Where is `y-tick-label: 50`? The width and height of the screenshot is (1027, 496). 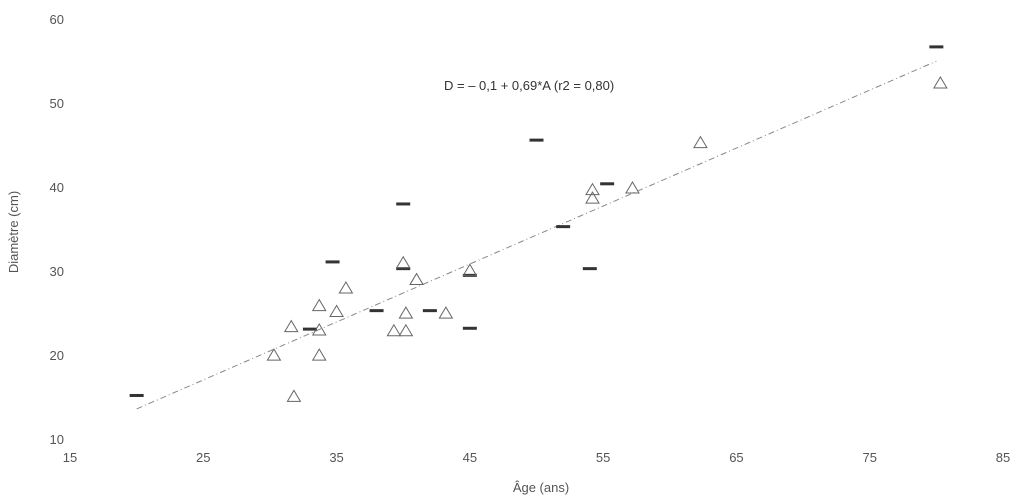 y-tick-label: 50 is located at coordinates (57, 103).